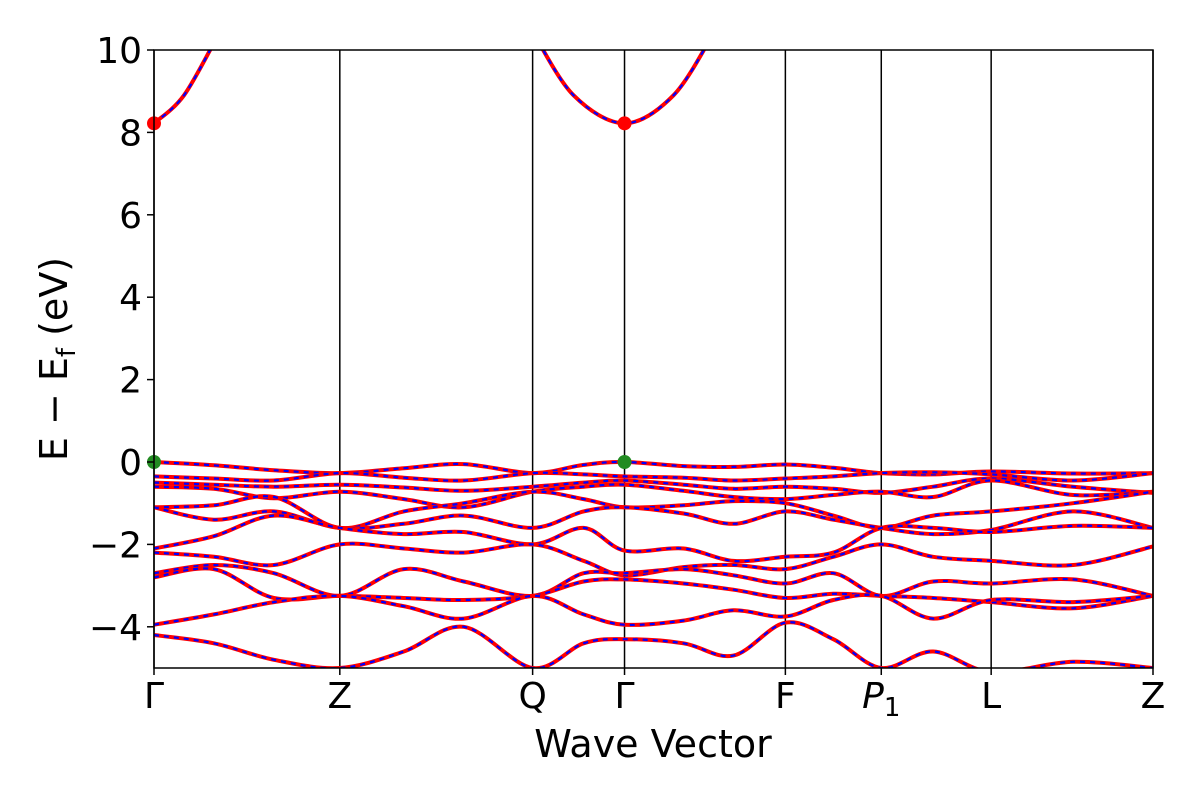  What do you see at coordinates (54, 409) in the screenshot?
I see `y-axis-title-main: E − E` at bounding box center [54, 409].